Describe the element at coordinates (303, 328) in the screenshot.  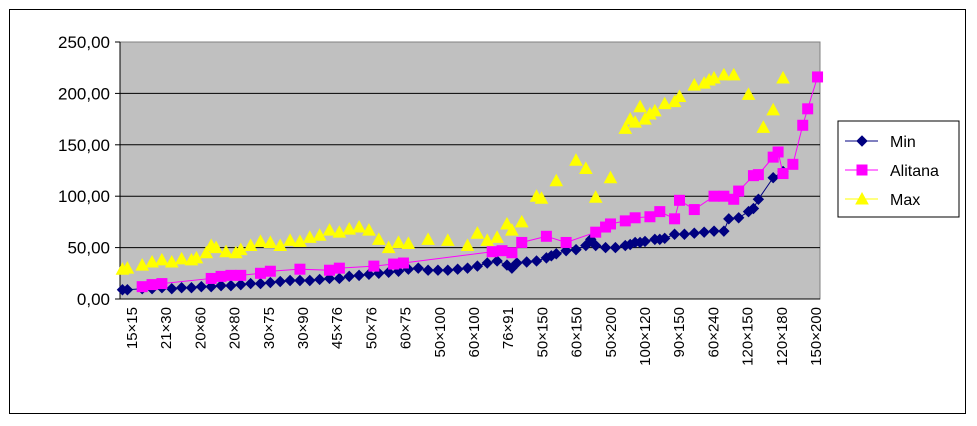
I see `x-tick-label: 30×90` at that location.